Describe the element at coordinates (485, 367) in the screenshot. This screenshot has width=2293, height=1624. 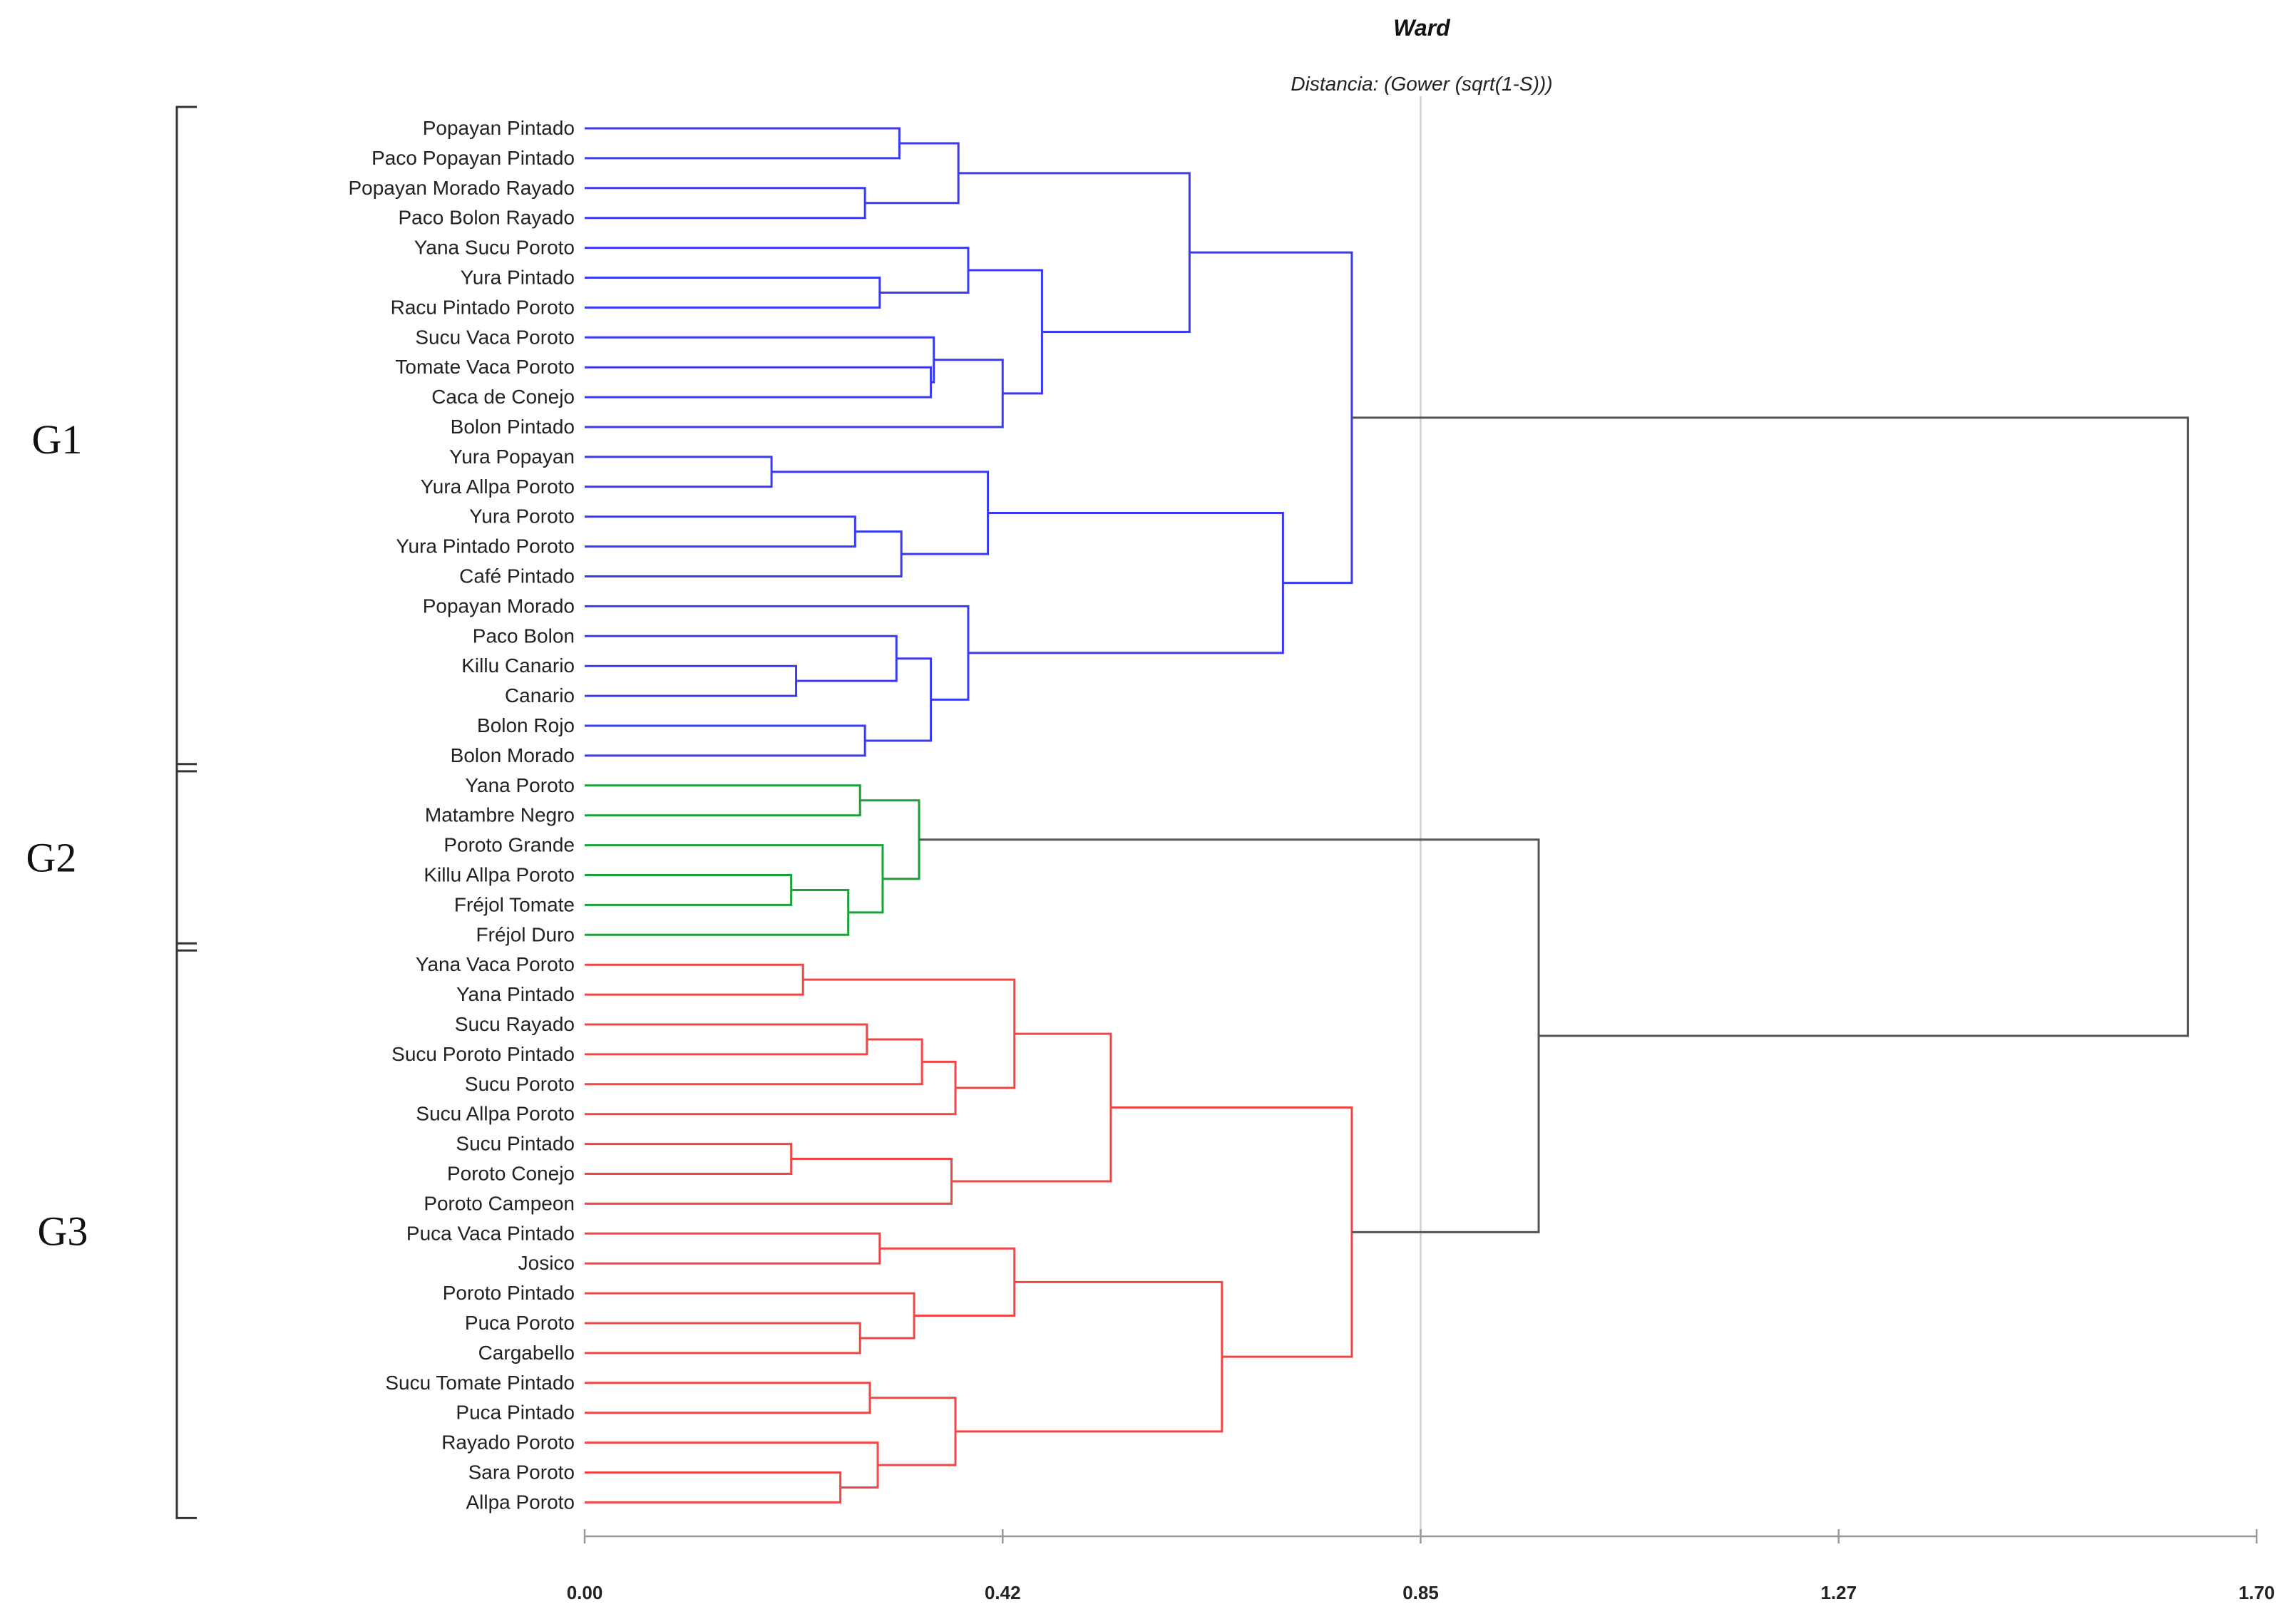
I see `leaf-label: Tomate Vaca Poroto` at that location.